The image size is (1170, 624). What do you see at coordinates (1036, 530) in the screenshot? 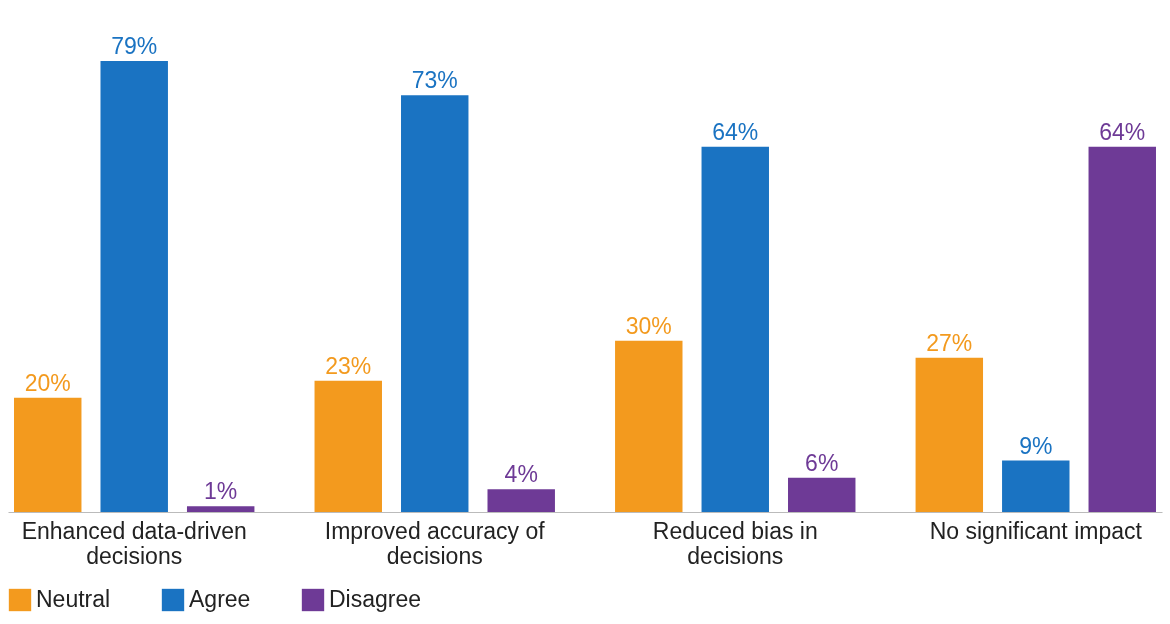
I see `x-tick-label: No significant impact` at bounding box center [1036, 530].